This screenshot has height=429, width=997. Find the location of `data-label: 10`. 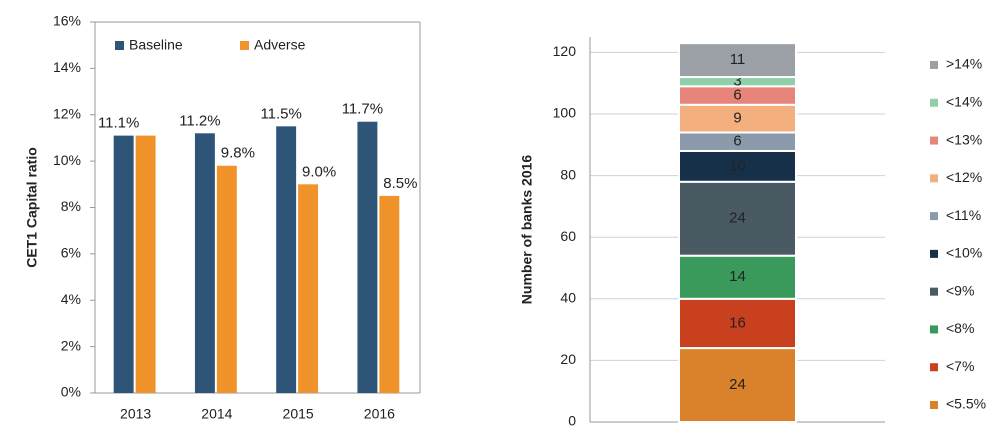

data-label: 10 is located at coordinates (737, 165).